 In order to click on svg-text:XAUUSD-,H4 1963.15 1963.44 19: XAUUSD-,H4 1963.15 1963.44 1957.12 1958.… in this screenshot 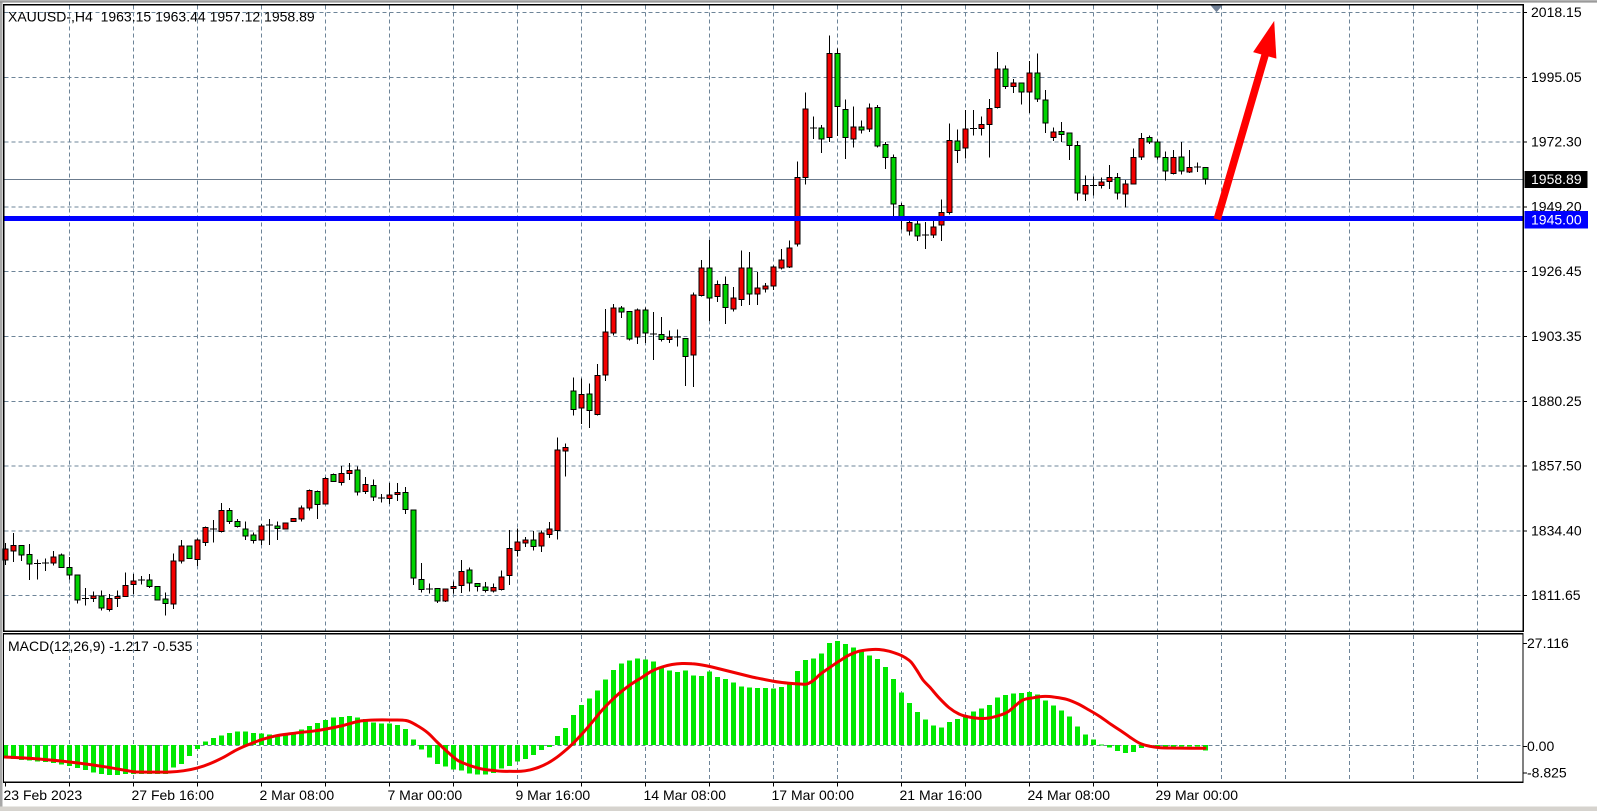, I will do `click(161, 17)`.